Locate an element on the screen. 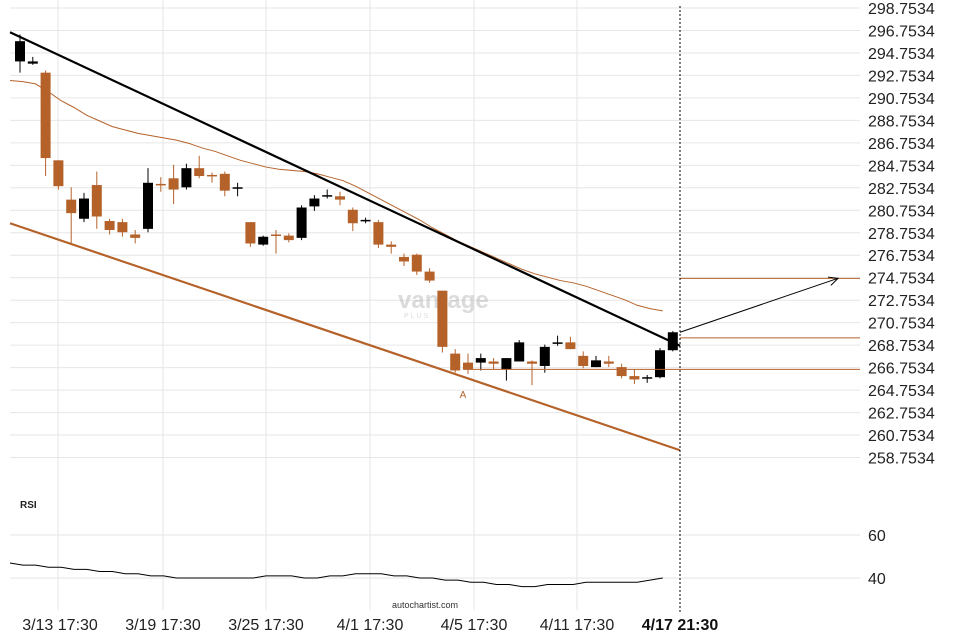 This screenshot has height=640, width=960. rsi-label: RSI is located at coordinates (28, 505).